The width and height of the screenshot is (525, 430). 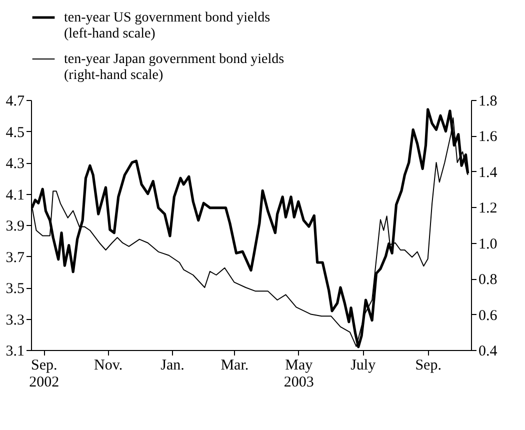 What do you see at coordinates (15, 102) in the screenshot?
I see `y-tick-label: 4.7` at bounding box center [15, 102].